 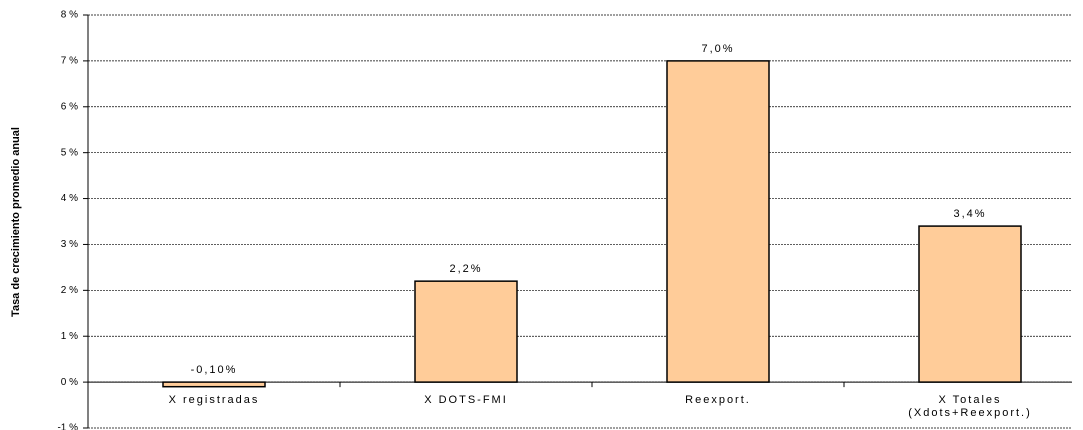 What do you see at coordinates (69, 198) in the screenshot?
I see `y-tick-label: 4 %` at bounding box center [69, 198].